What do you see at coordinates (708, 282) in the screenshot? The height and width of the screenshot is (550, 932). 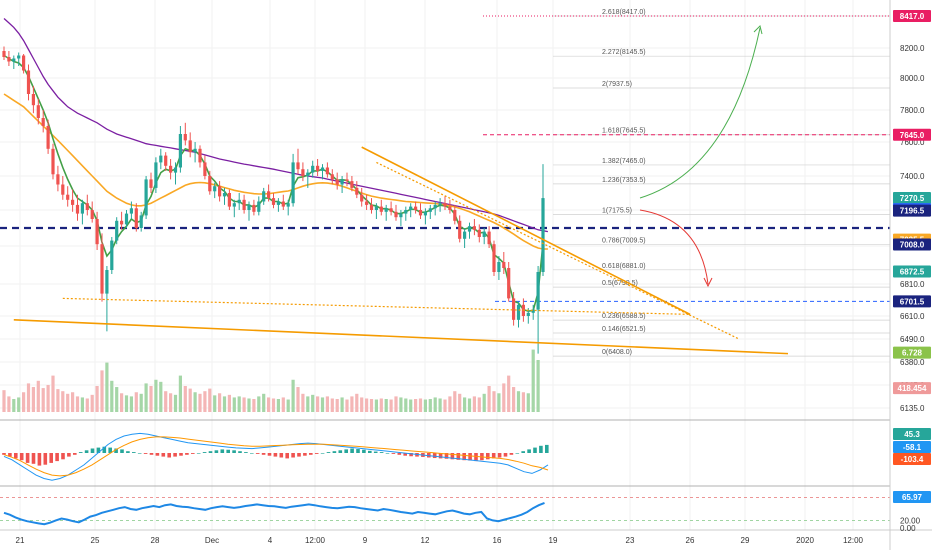 I see `bear-arrow-head` at bounding box center [708, 282].